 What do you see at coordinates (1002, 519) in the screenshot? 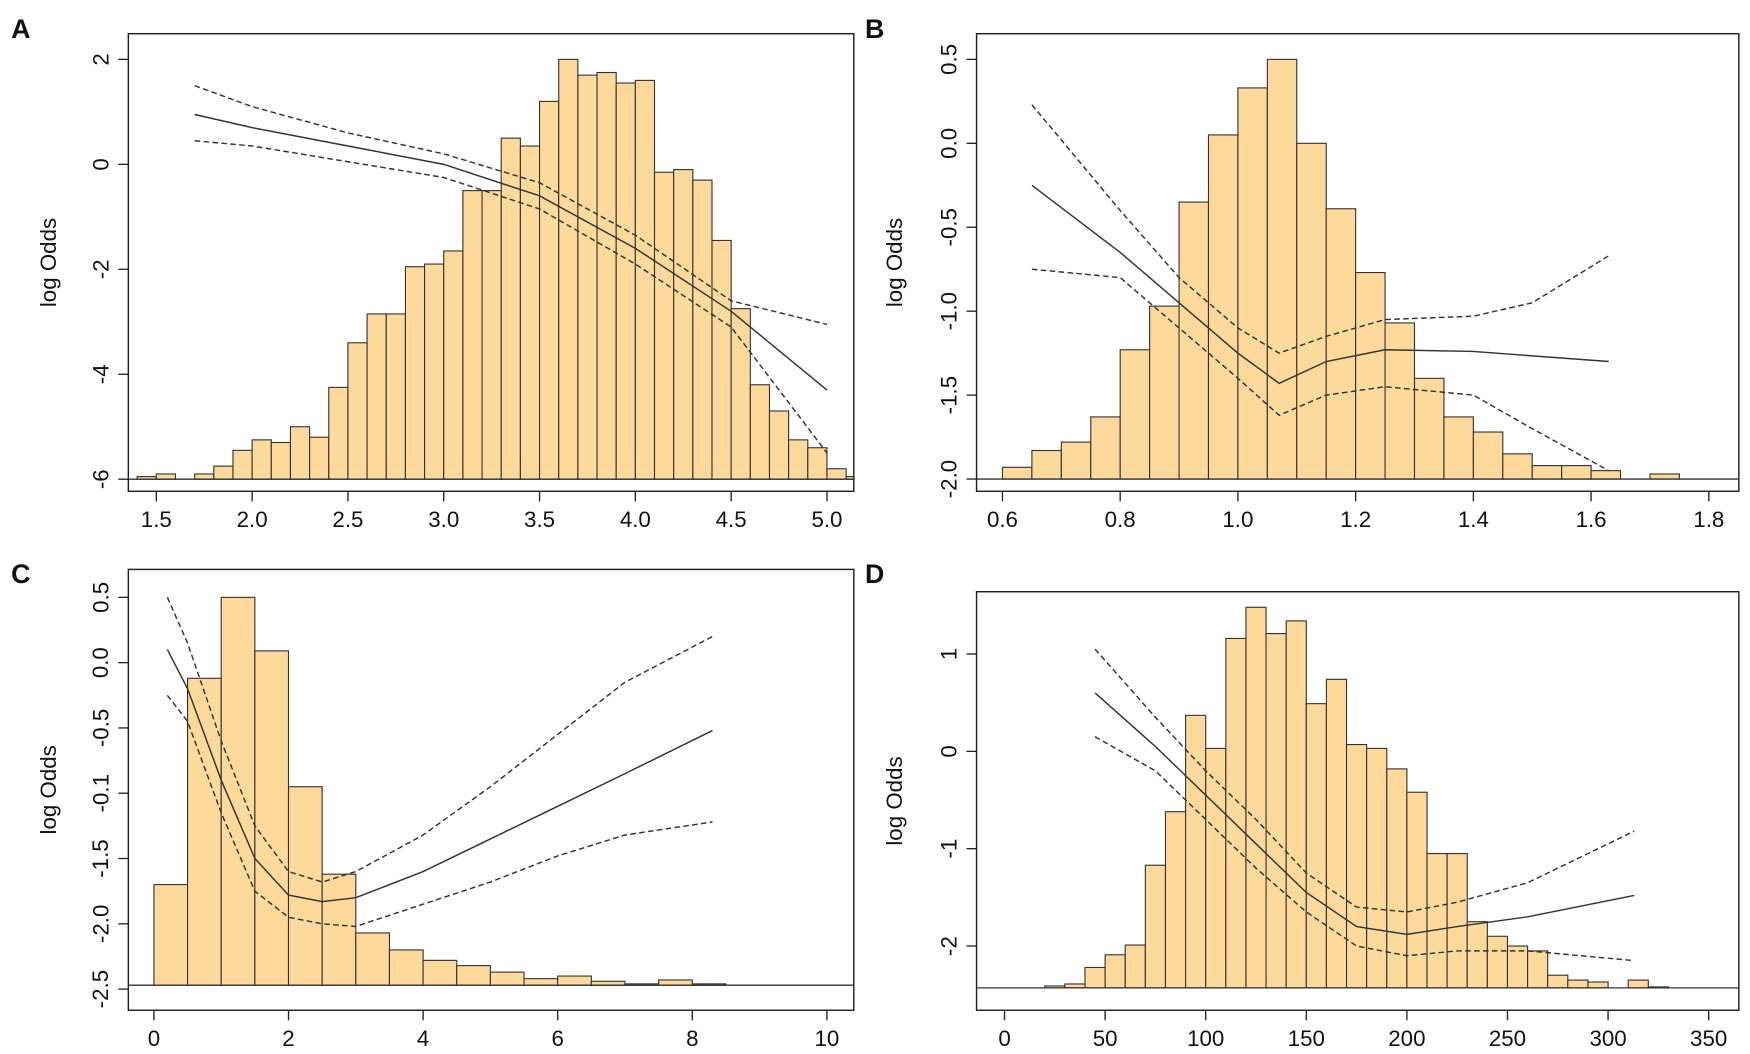
I see `x-tick-label: 0.6` at bounding box center [1002, 519].